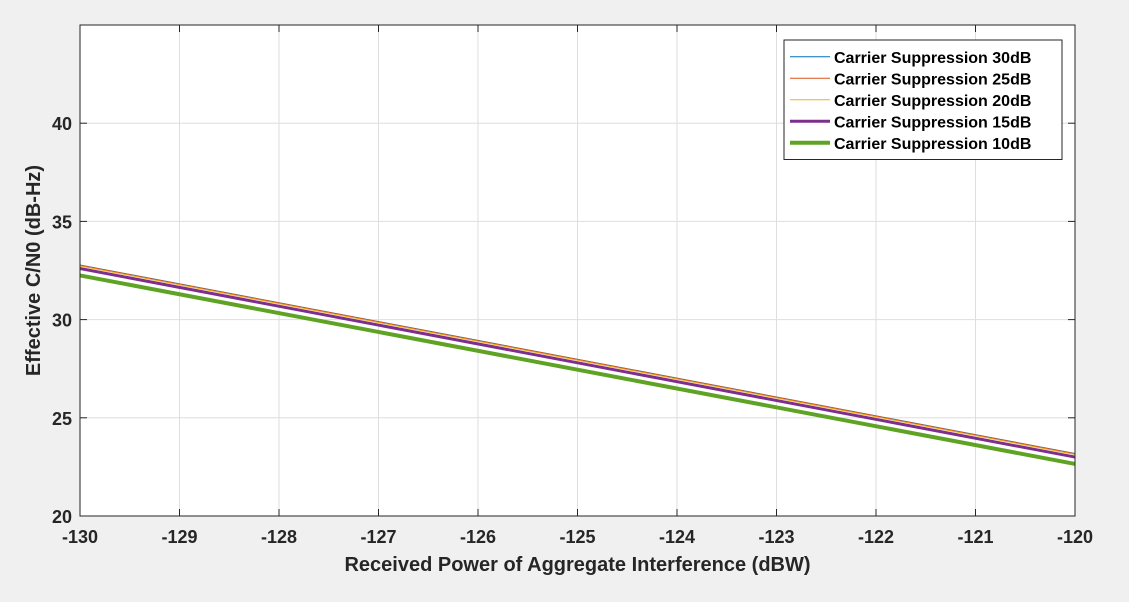  I want to click on legend-label-3: Carrier Suppression 15dB, so click(932, 122).